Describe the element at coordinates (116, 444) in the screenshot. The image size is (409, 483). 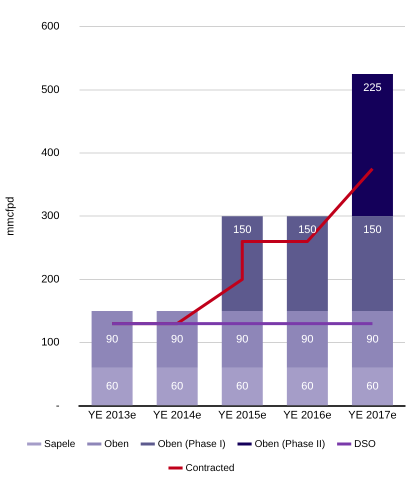
I see `legend-label: Oben` at that location.